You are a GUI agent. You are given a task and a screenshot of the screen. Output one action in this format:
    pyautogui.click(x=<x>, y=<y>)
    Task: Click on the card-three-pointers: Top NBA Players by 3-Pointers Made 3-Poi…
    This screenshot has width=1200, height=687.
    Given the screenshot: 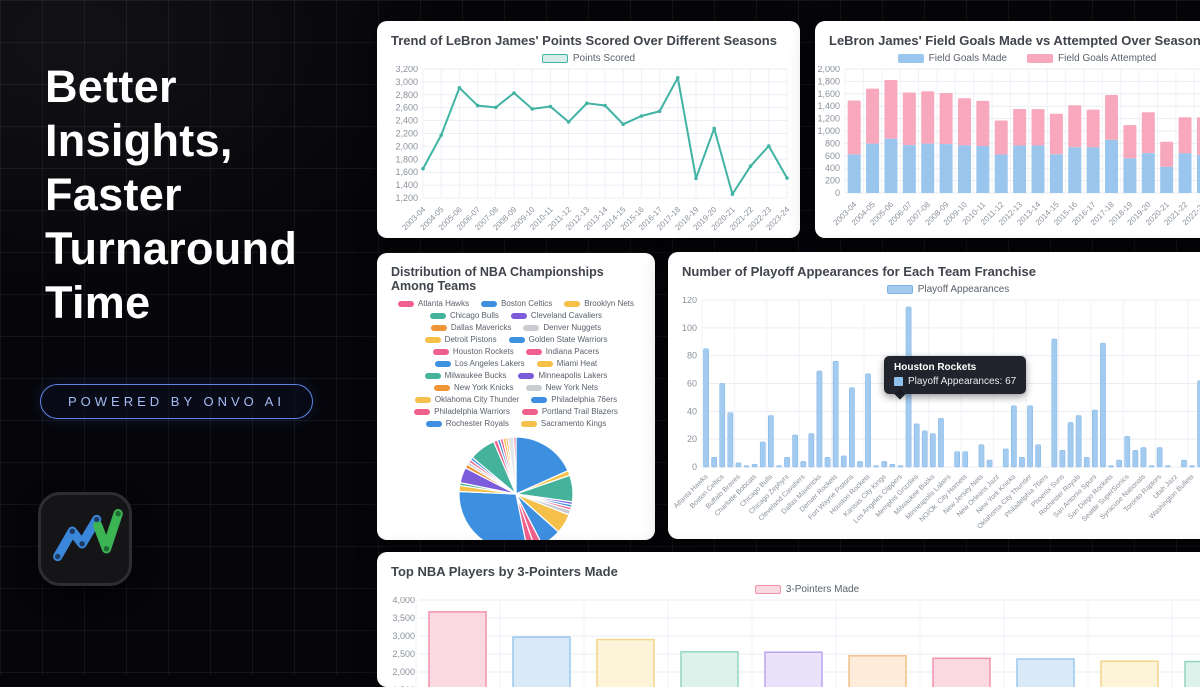 What is the action you would take?
    pyautogui.click(x=788, y=619)
    